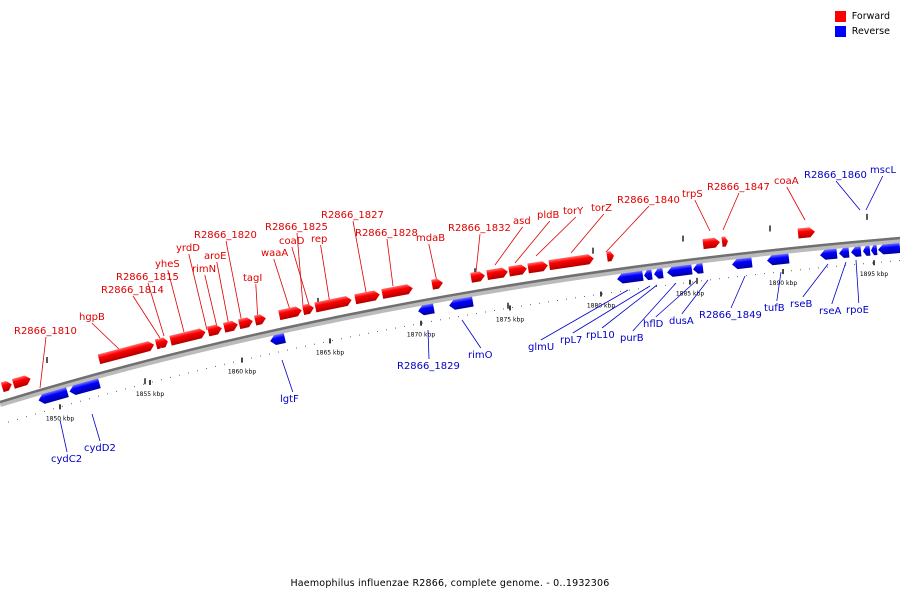 The height and width of the screenshot is (600, 900). What do you see at coordinates (862, 24) in the screenshot?
I see `legend: Forward Reverse` at bounding box center [862, 24].